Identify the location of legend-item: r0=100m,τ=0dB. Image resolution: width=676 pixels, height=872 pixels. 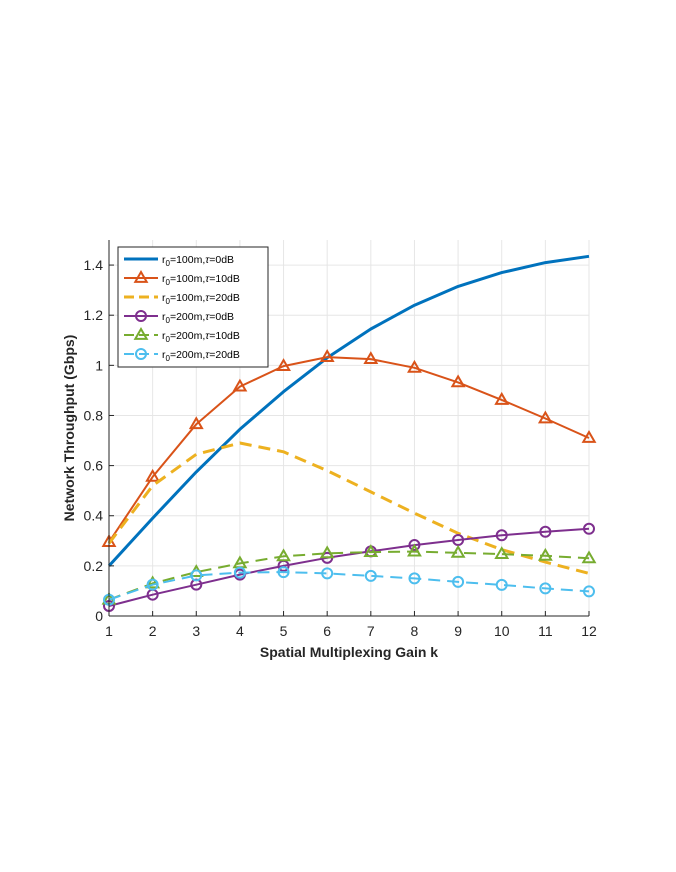
(179, 261).